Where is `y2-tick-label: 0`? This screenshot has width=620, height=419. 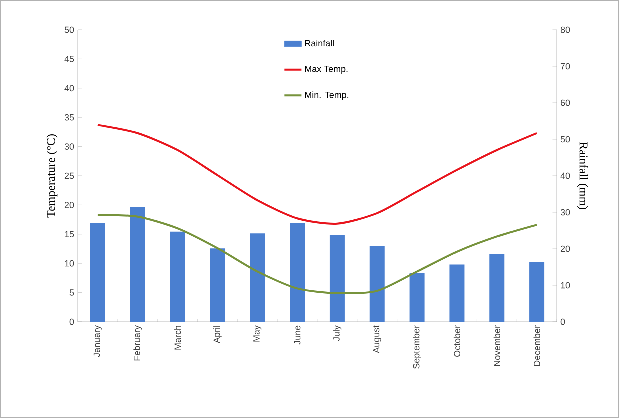
y2-tick-label: 0 is located at coordinates (563, 322).